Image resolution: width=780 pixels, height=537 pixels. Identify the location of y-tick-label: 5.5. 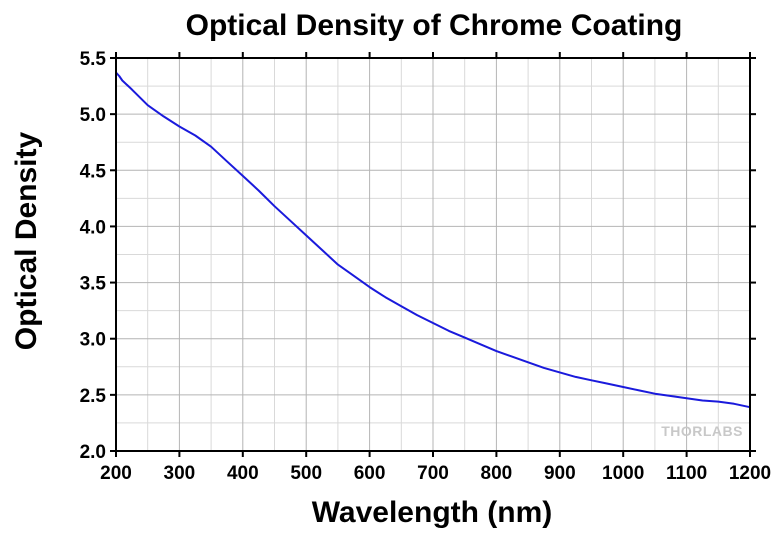
(93, 59).